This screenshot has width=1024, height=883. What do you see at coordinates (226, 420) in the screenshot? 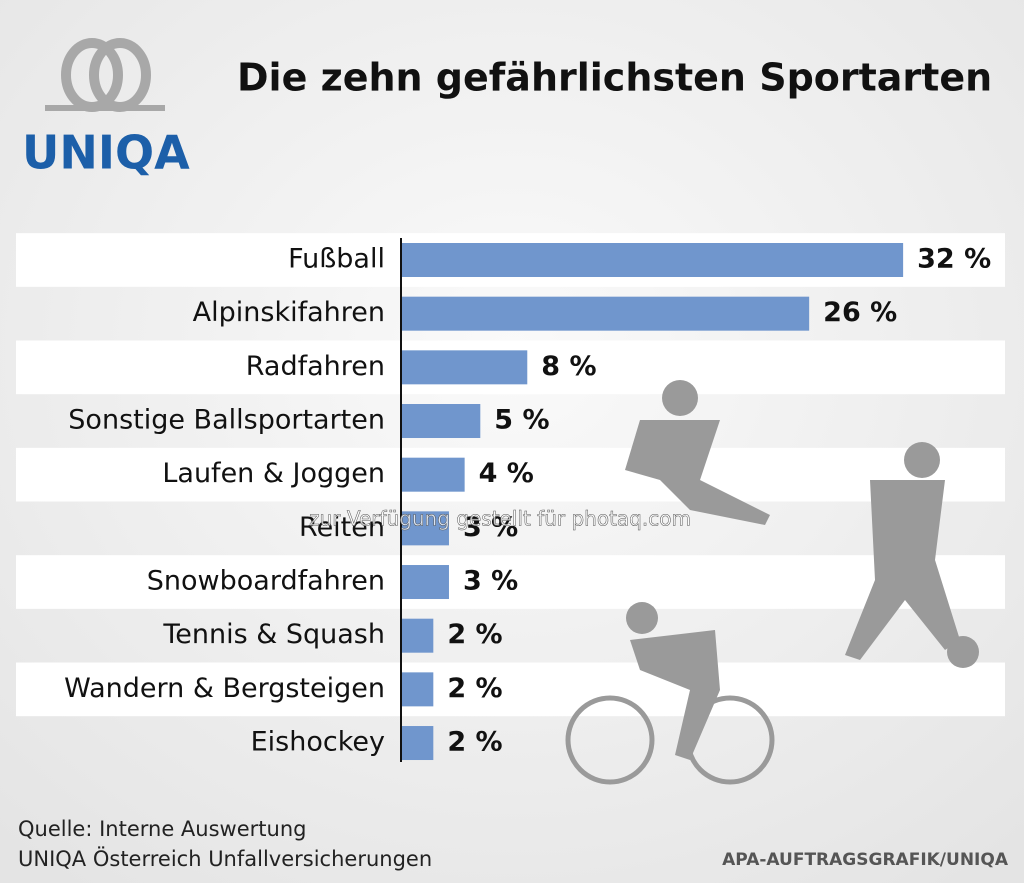
I see `category-label: Sonstige Ballsportarten` at bounding box center [226, 420].